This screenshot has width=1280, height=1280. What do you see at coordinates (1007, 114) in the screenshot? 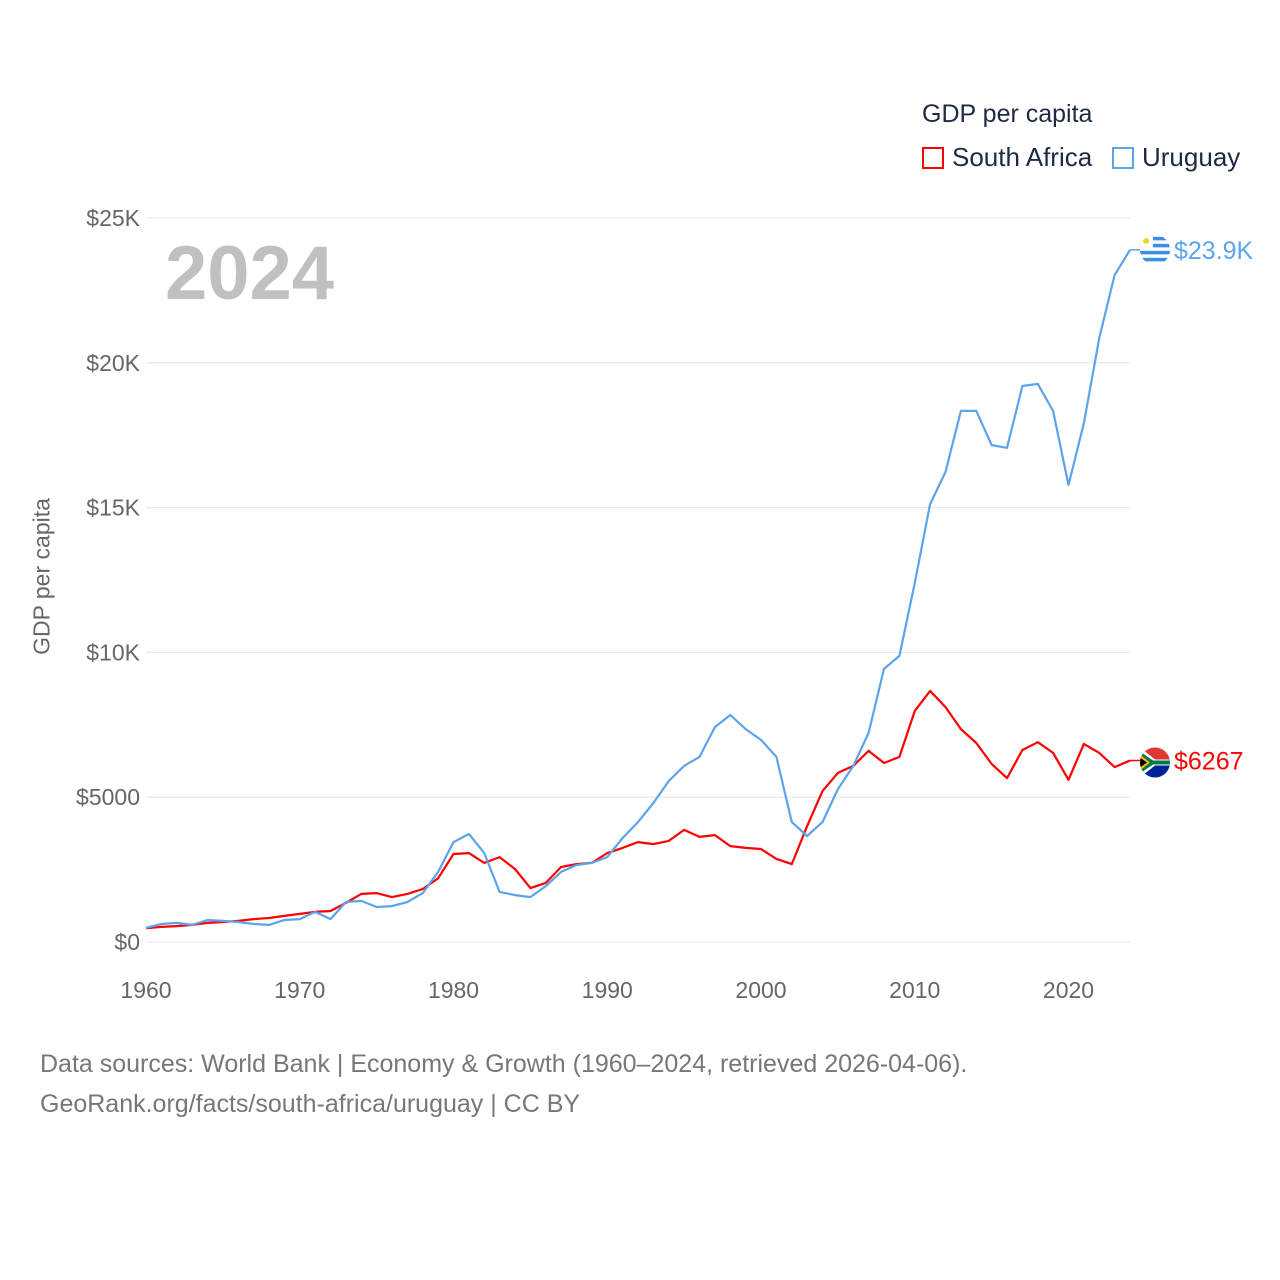
I see `legend-title: GDP per capita` at bounding box center [1007, 114].